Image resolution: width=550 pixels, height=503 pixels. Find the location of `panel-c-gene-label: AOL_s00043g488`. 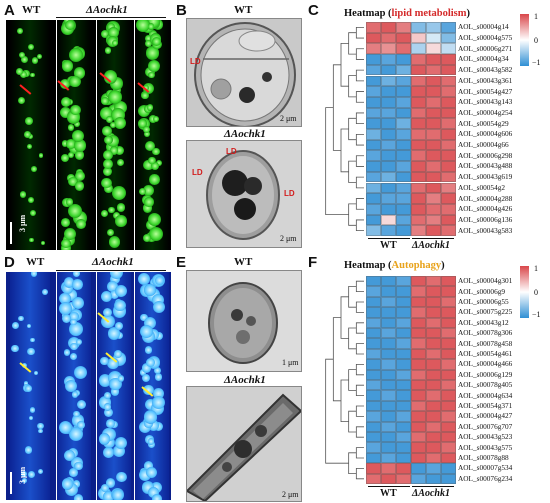

panel-c-gene-label: AOL_s00043g488 is located at coordinates (485, 166).